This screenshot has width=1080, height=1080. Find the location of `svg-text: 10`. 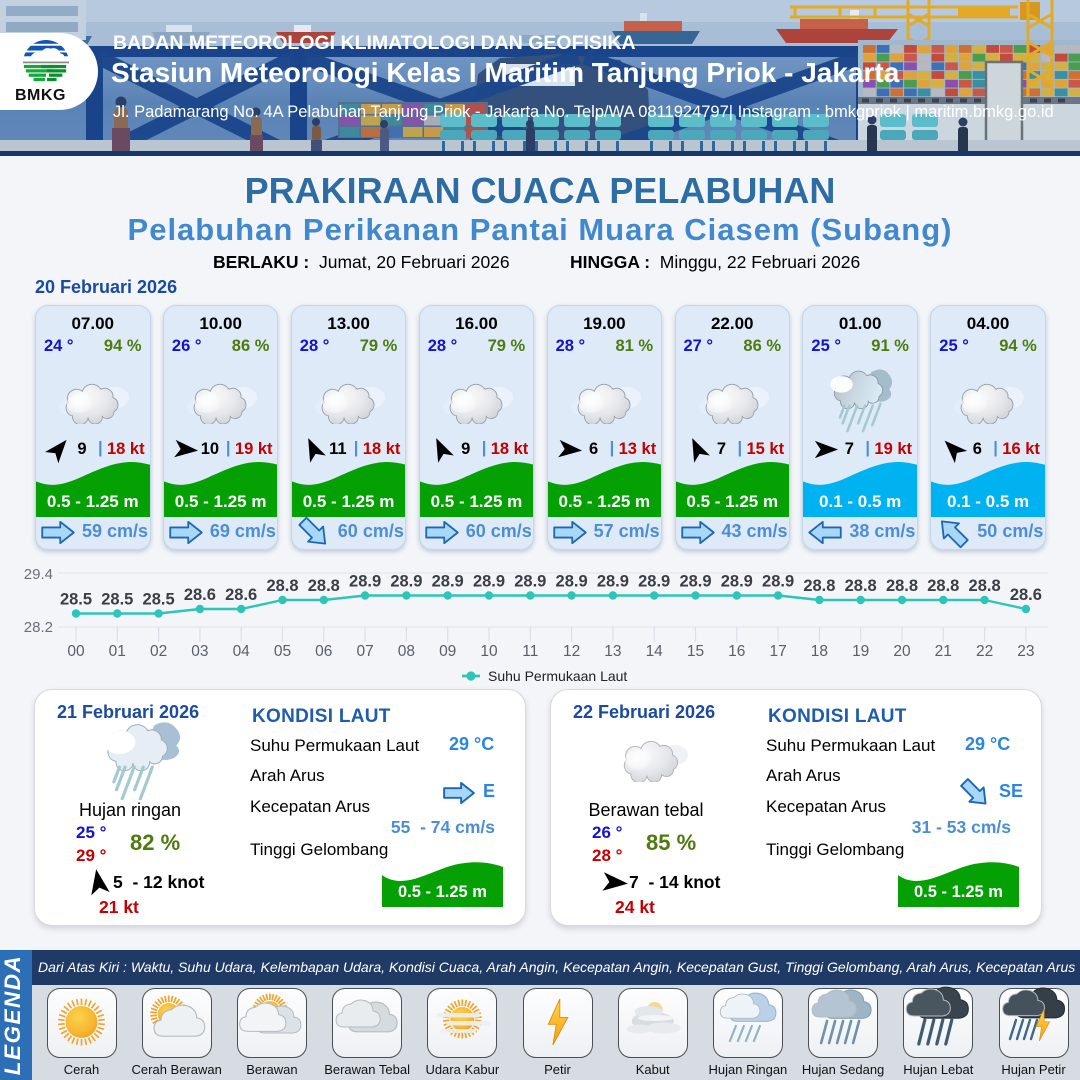

svg-text: 10 is located at coordinates (489, 651).